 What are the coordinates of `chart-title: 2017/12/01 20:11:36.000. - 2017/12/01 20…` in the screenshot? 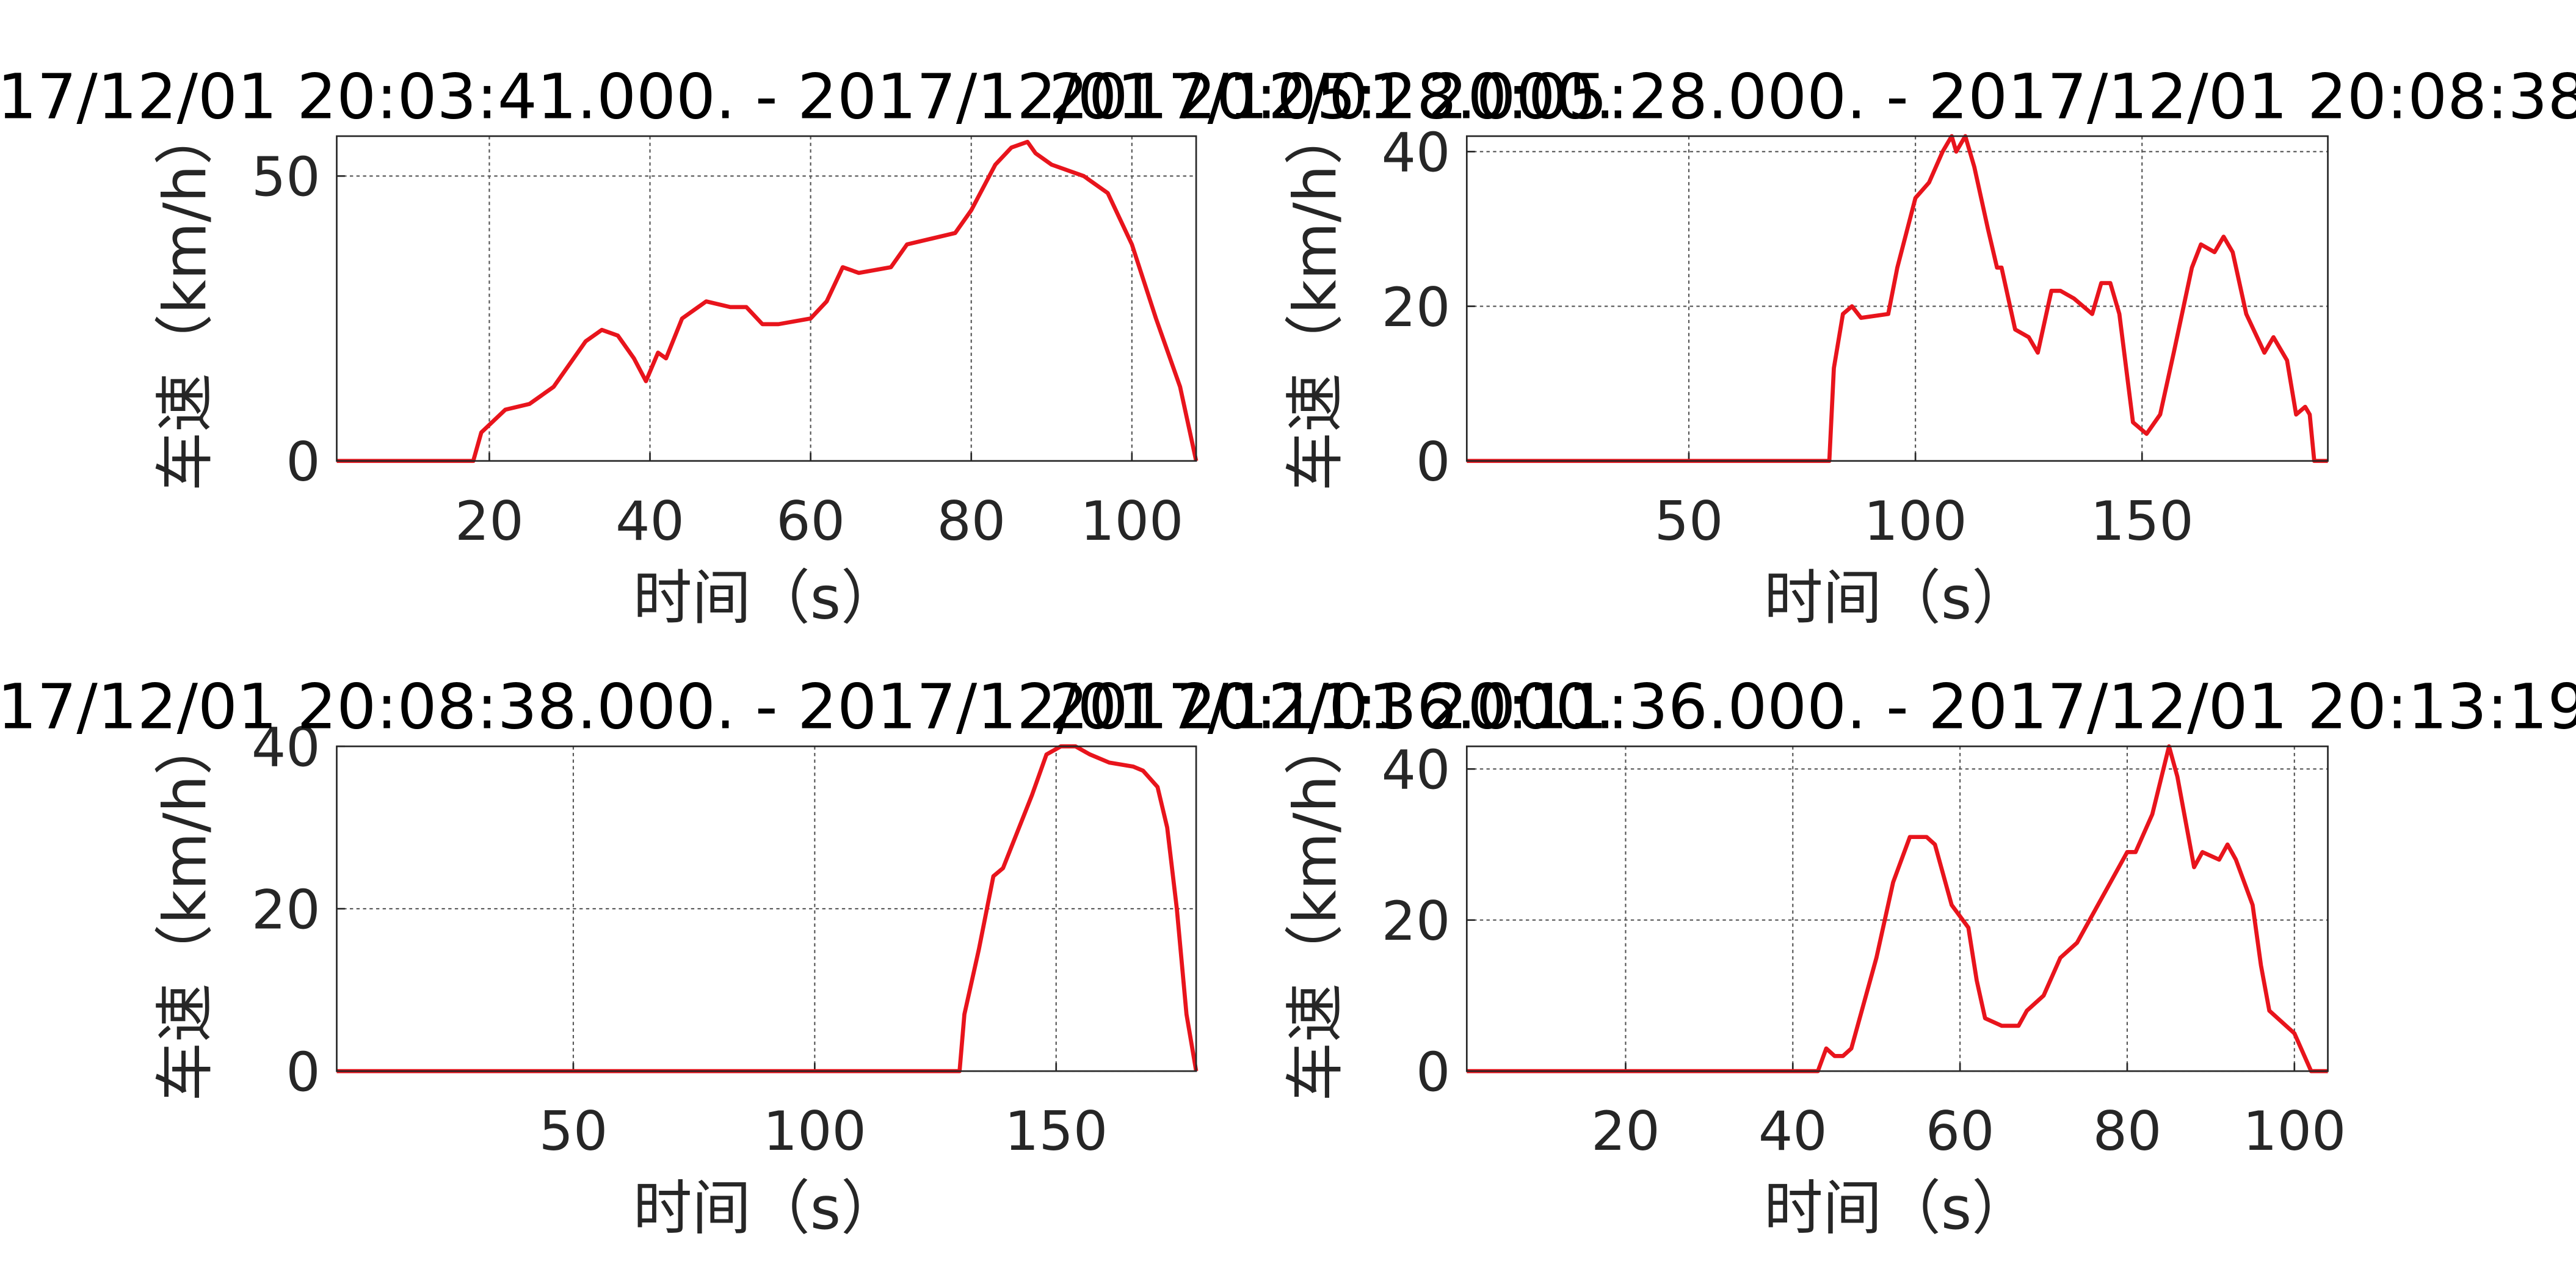 It's located at (1812, 708).